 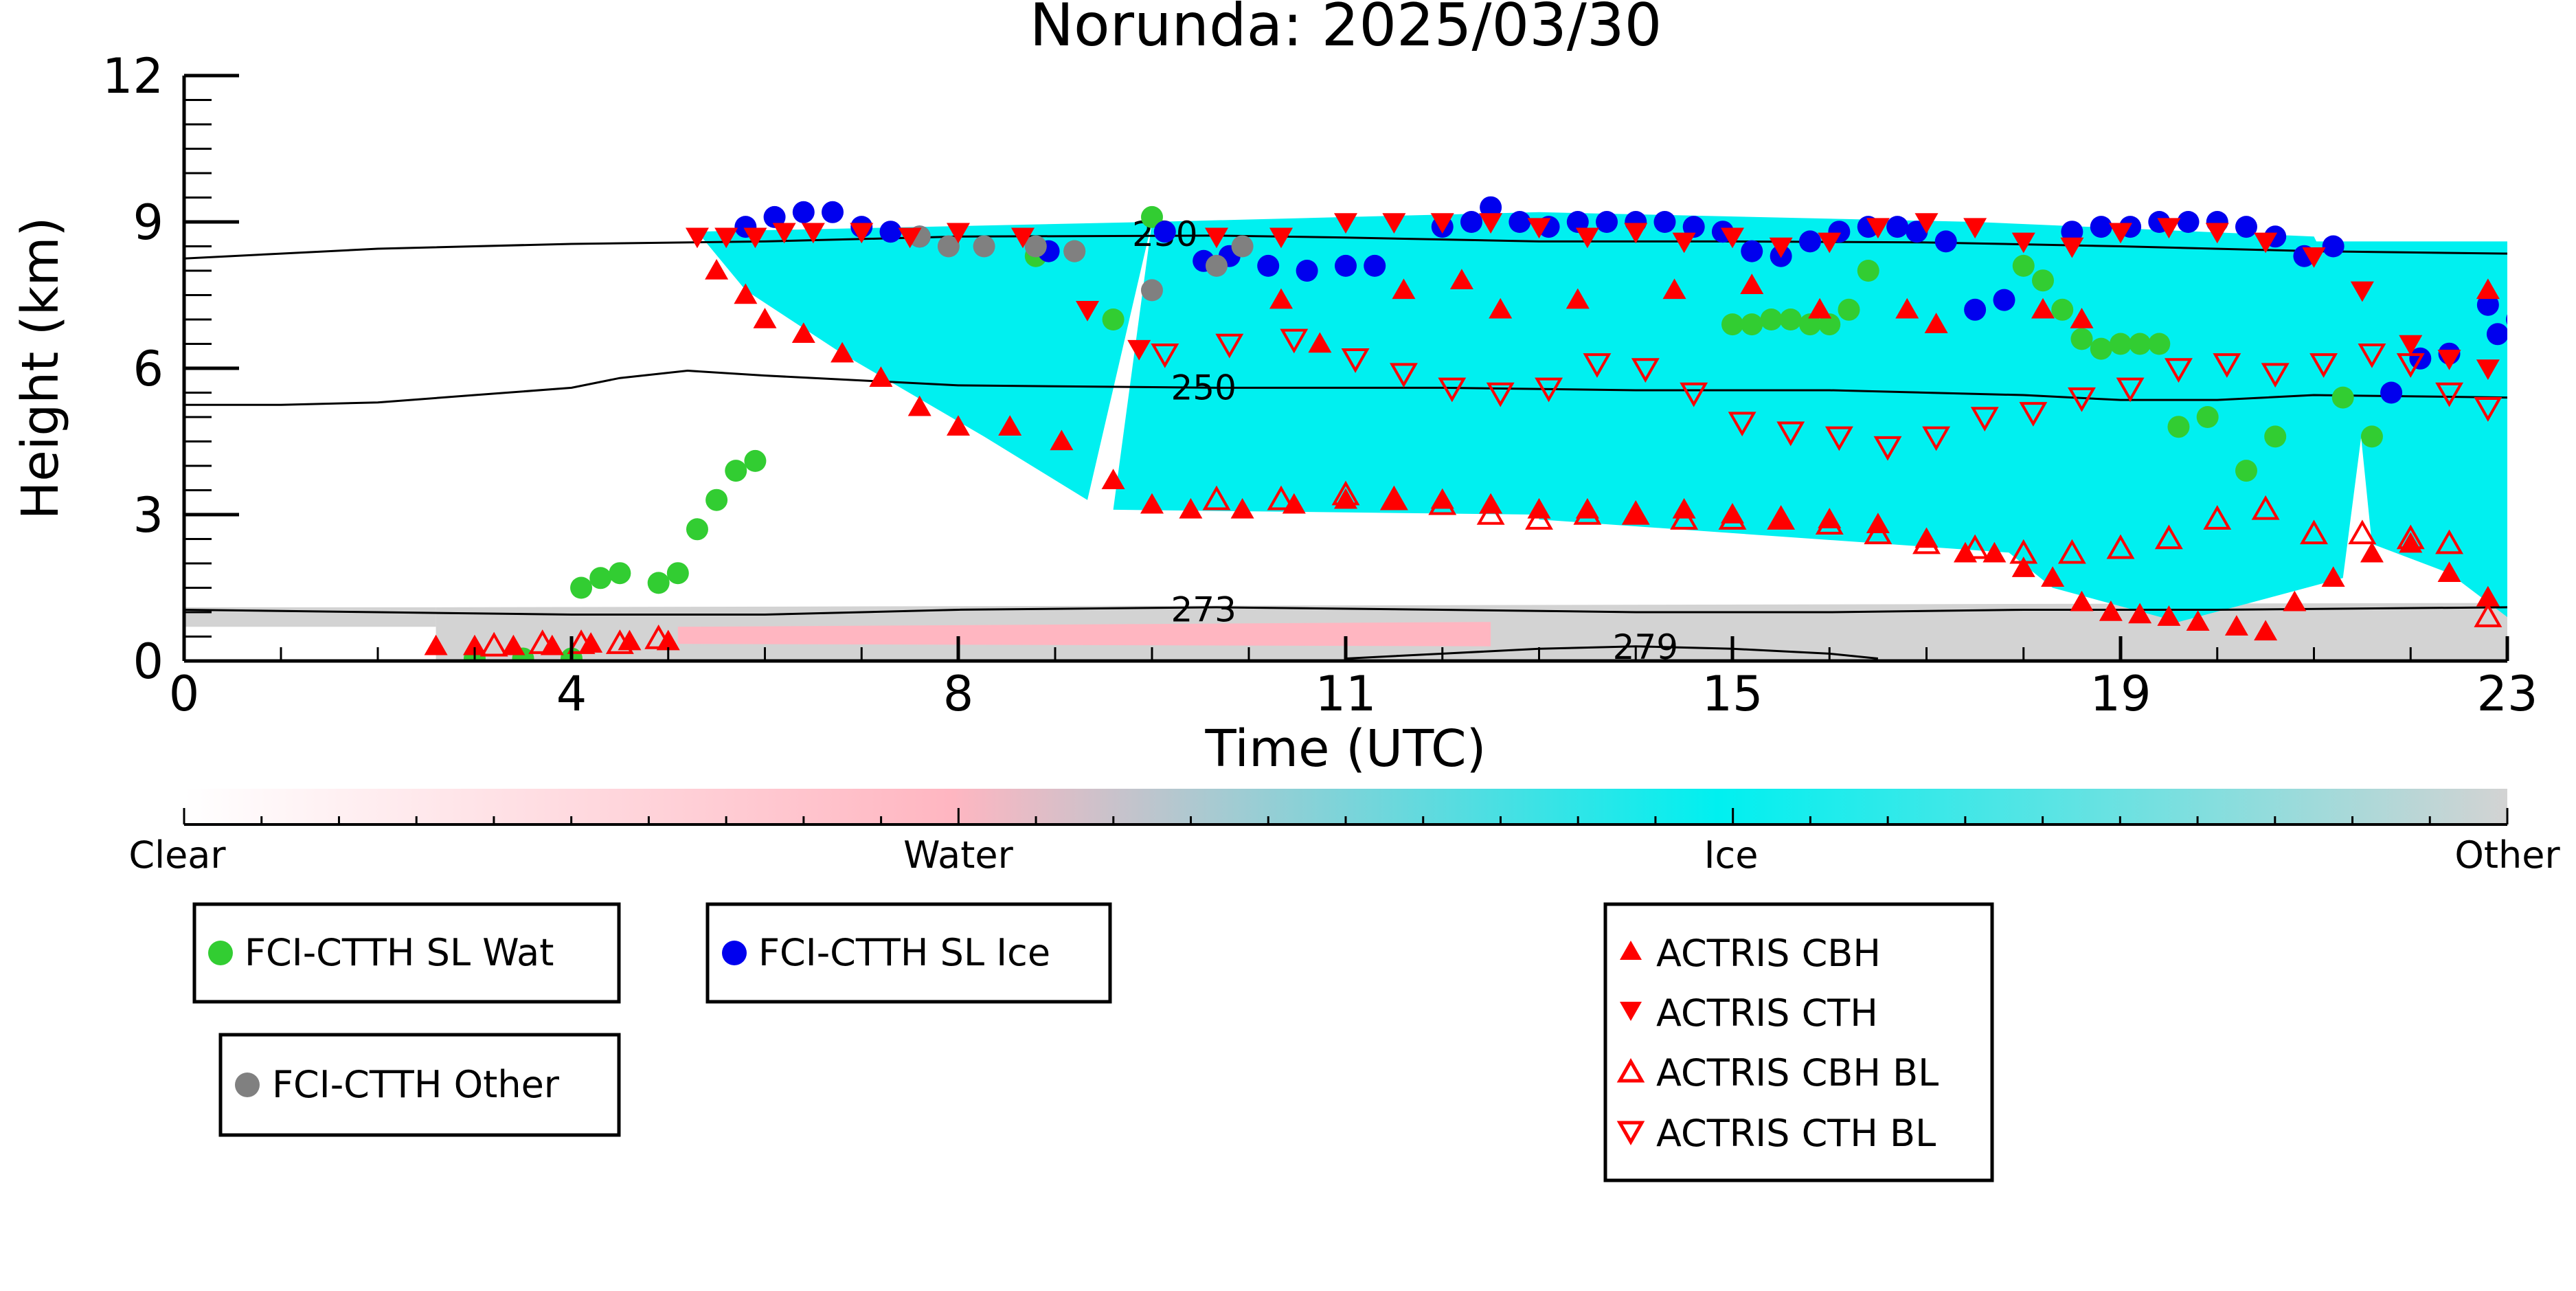 I want to click on y-tick-label: 12, so click(x=132, y=76).